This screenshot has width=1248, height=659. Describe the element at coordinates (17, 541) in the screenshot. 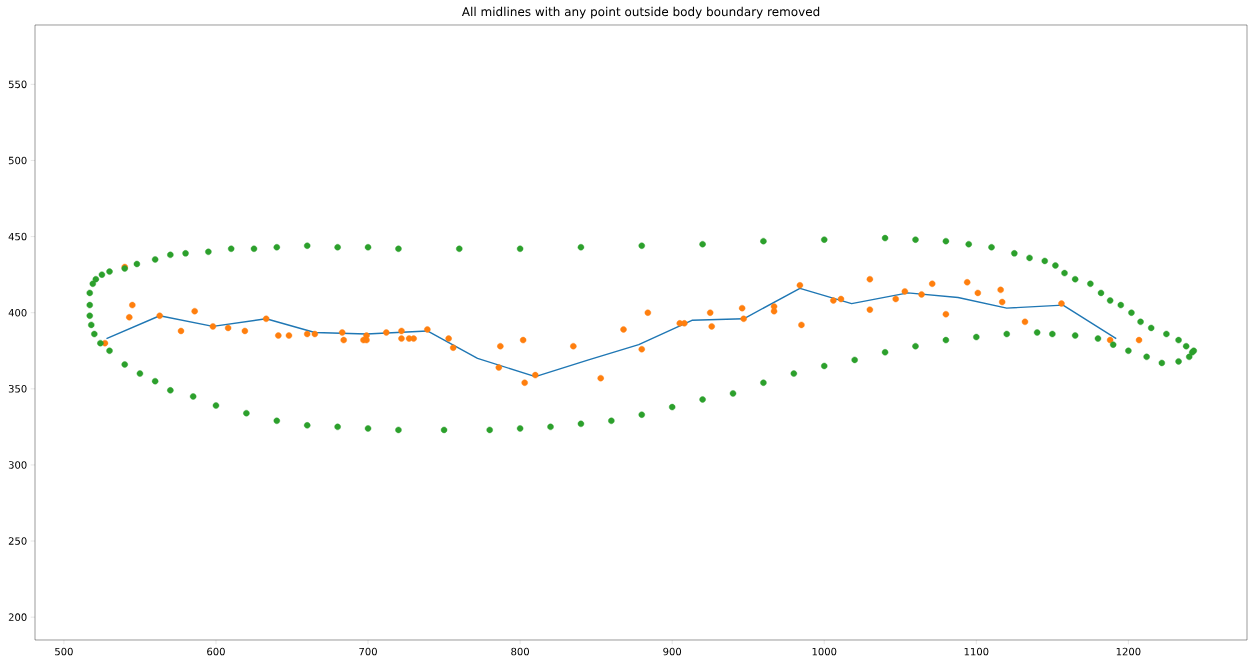

I see `y-tick-label: 250` at that location.